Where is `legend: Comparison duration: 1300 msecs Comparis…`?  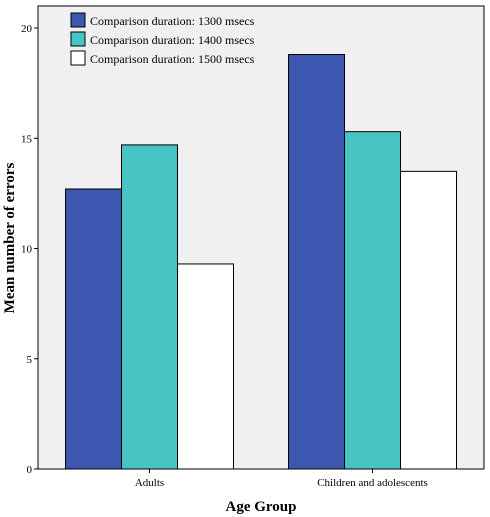 legend: Comparison duration: 1300 msecs Comparis… is located at coordinates (162, 39).